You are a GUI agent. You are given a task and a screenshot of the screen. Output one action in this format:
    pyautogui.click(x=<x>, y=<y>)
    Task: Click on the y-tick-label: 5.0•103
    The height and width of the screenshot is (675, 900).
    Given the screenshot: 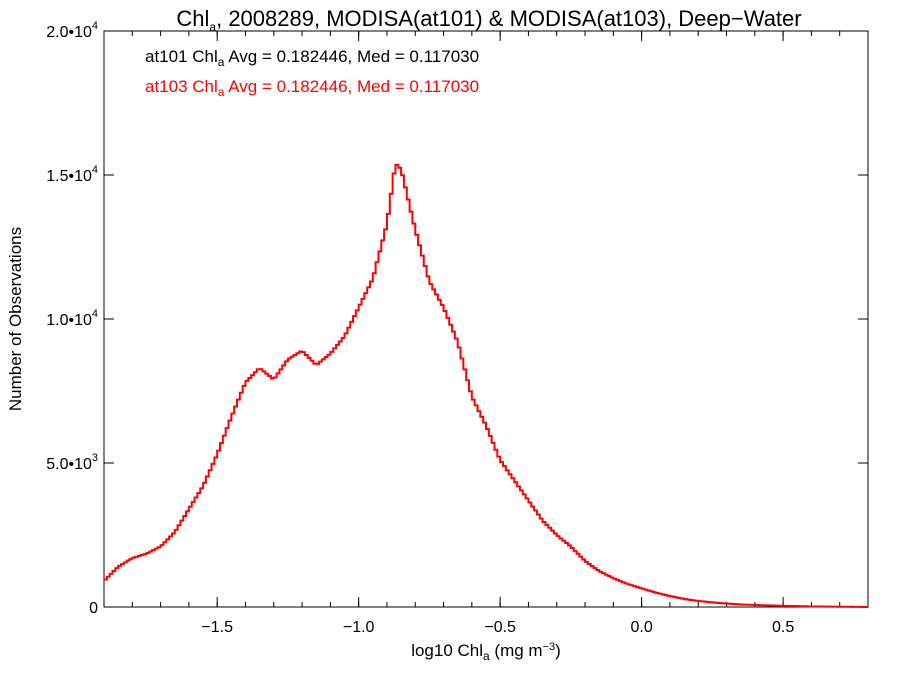 What is the action you would take?
    pyautogui.click(x=72, y=462)
    